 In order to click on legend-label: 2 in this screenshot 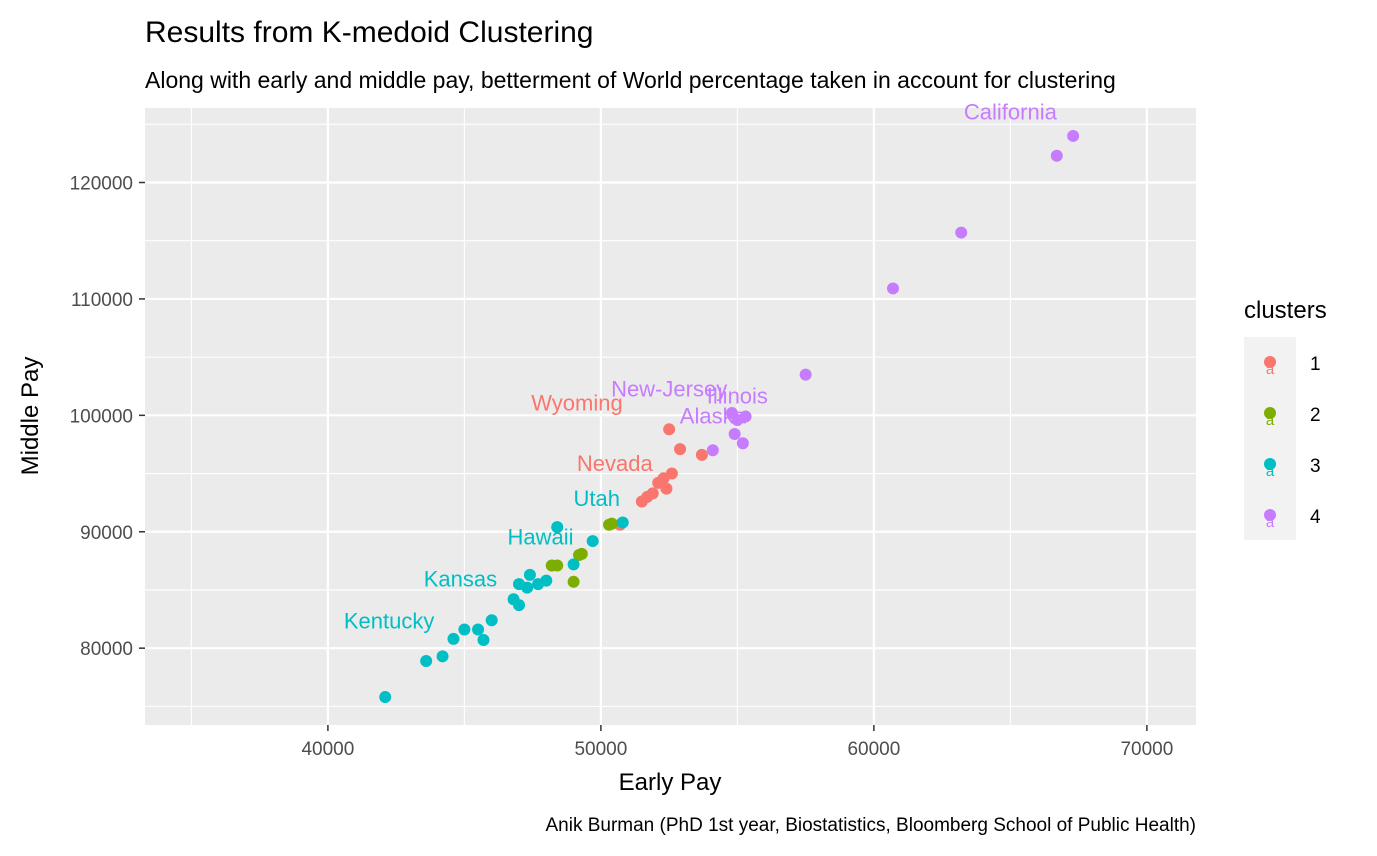, I will do `click(1315, 415)`.